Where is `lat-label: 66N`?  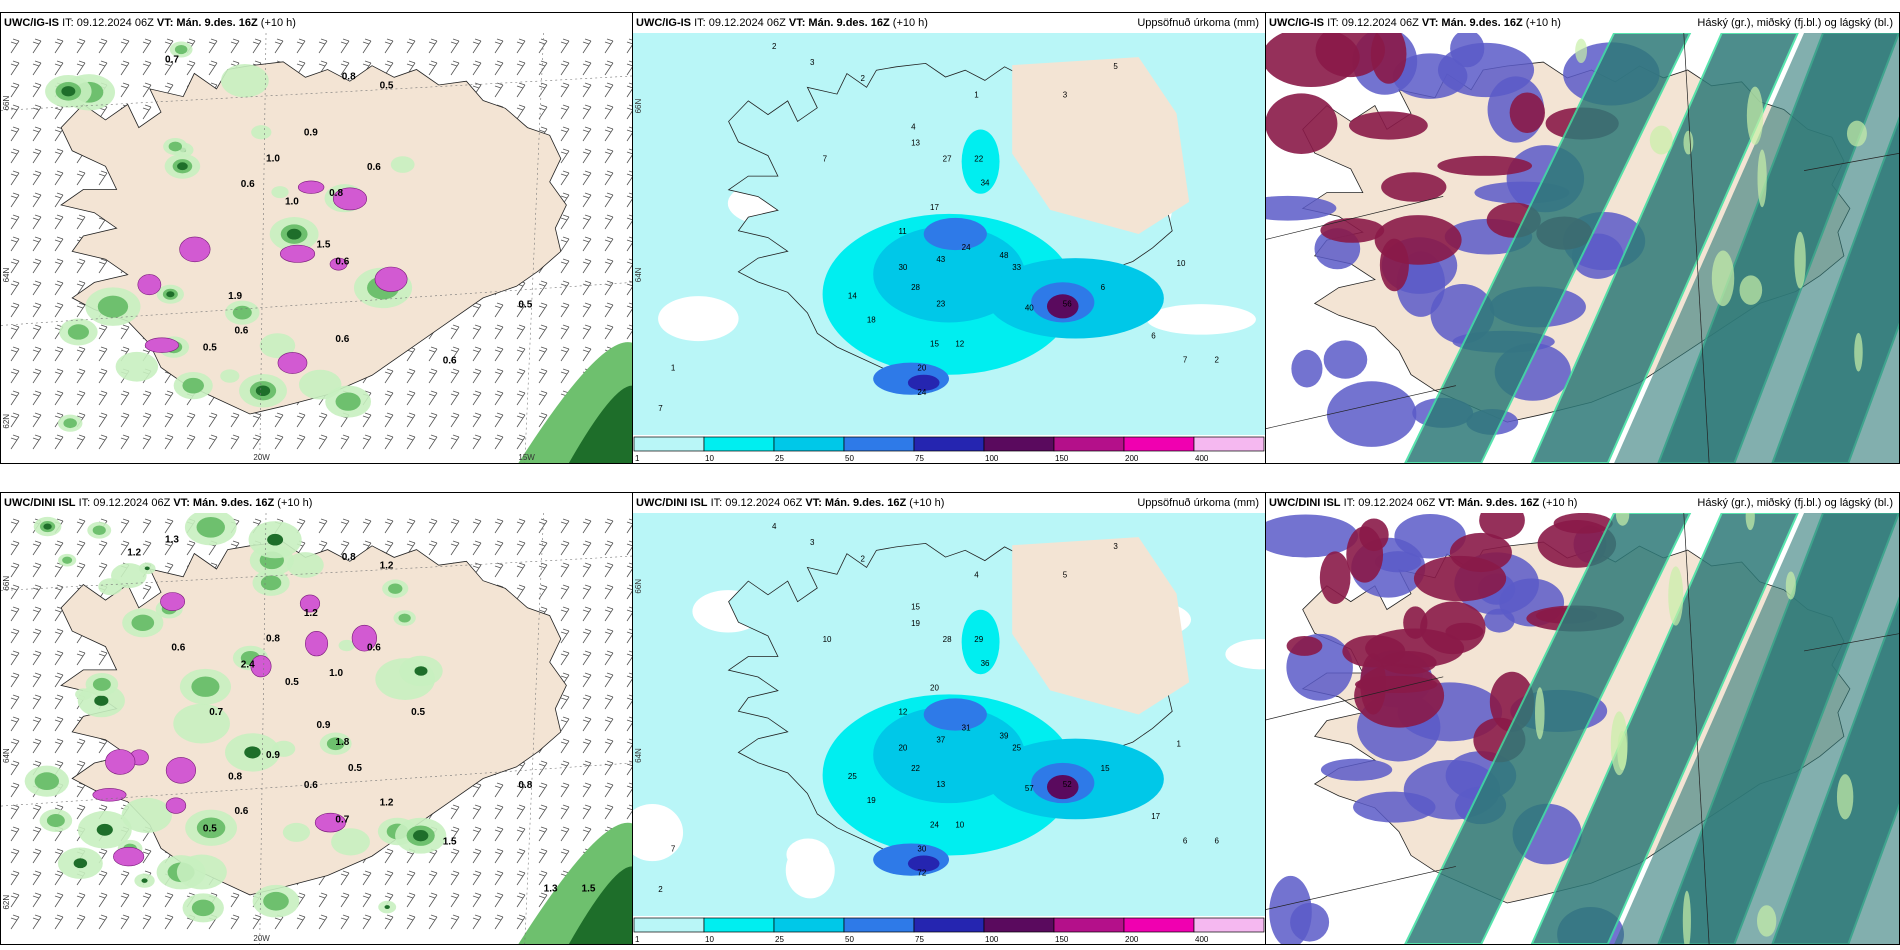
lat-label: 66N is located at coordinates (638, 586).